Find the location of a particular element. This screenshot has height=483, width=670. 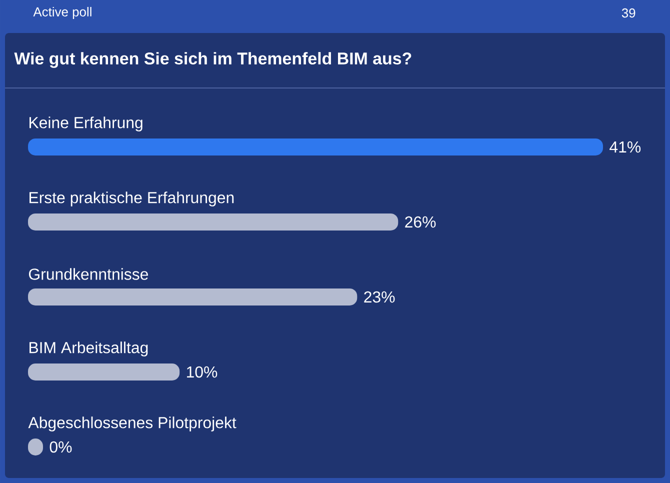

data-label: 10% is located at coordinates (202, 372).